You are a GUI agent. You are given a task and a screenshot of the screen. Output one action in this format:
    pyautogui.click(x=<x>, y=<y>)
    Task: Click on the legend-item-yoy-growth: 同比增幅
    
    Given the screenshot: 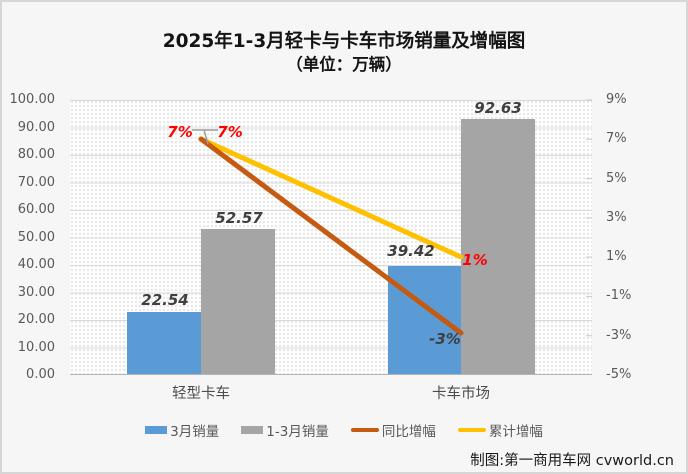 What is the action you would take?
    pyautogui.click(x=393, y=430)
    